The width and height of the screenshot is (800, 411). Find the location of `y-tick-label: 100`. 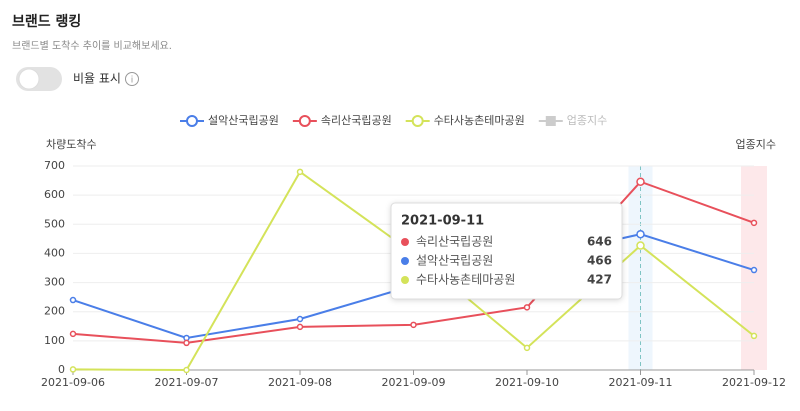

y-tick-label: 100 is located at coordinates (54, 340).